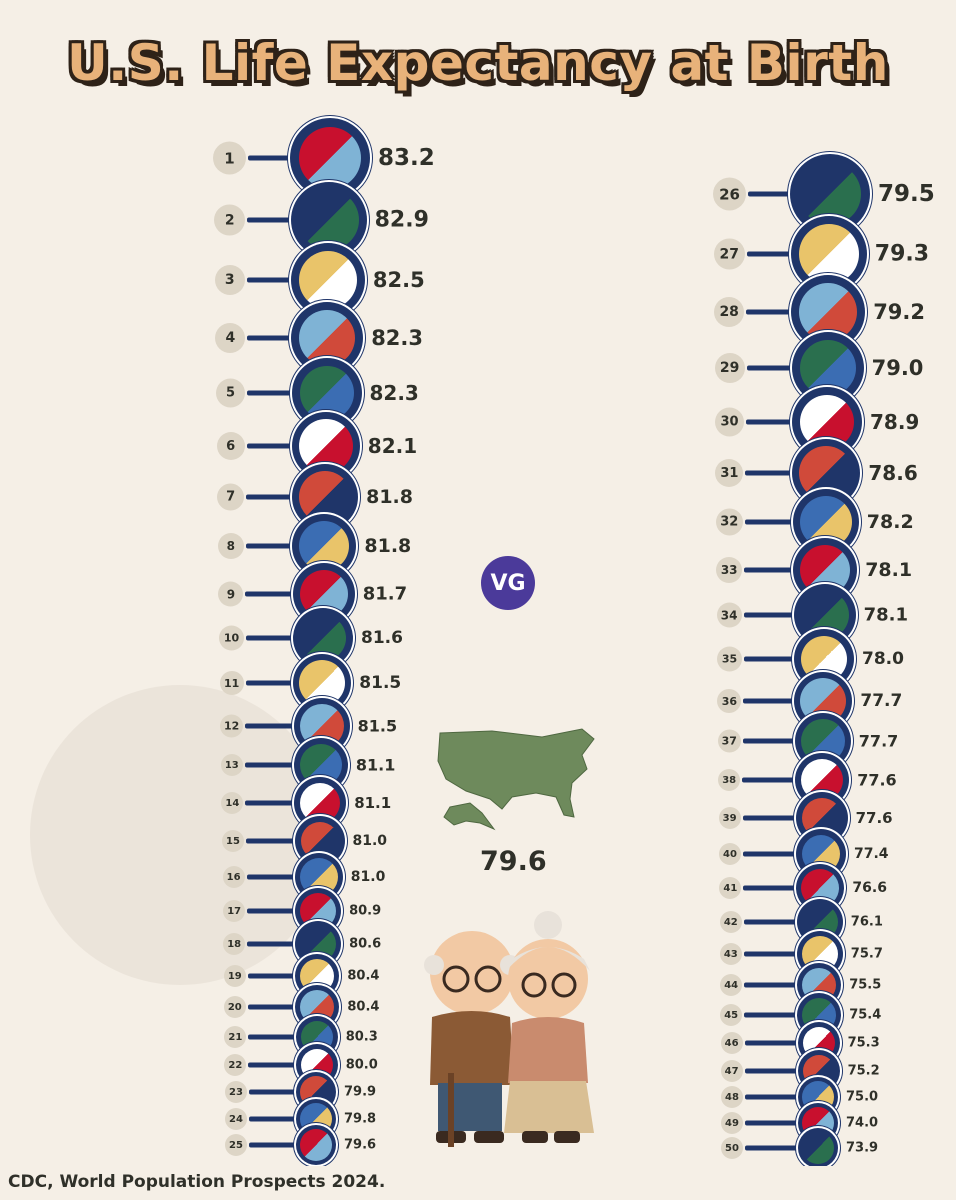 This screenshot has height=1200, width=956. What do you see at coordinates (865, 1015) in the screenshot?
I see `life-expectancy-value: 75.4` at bounding box center [865, 1015].